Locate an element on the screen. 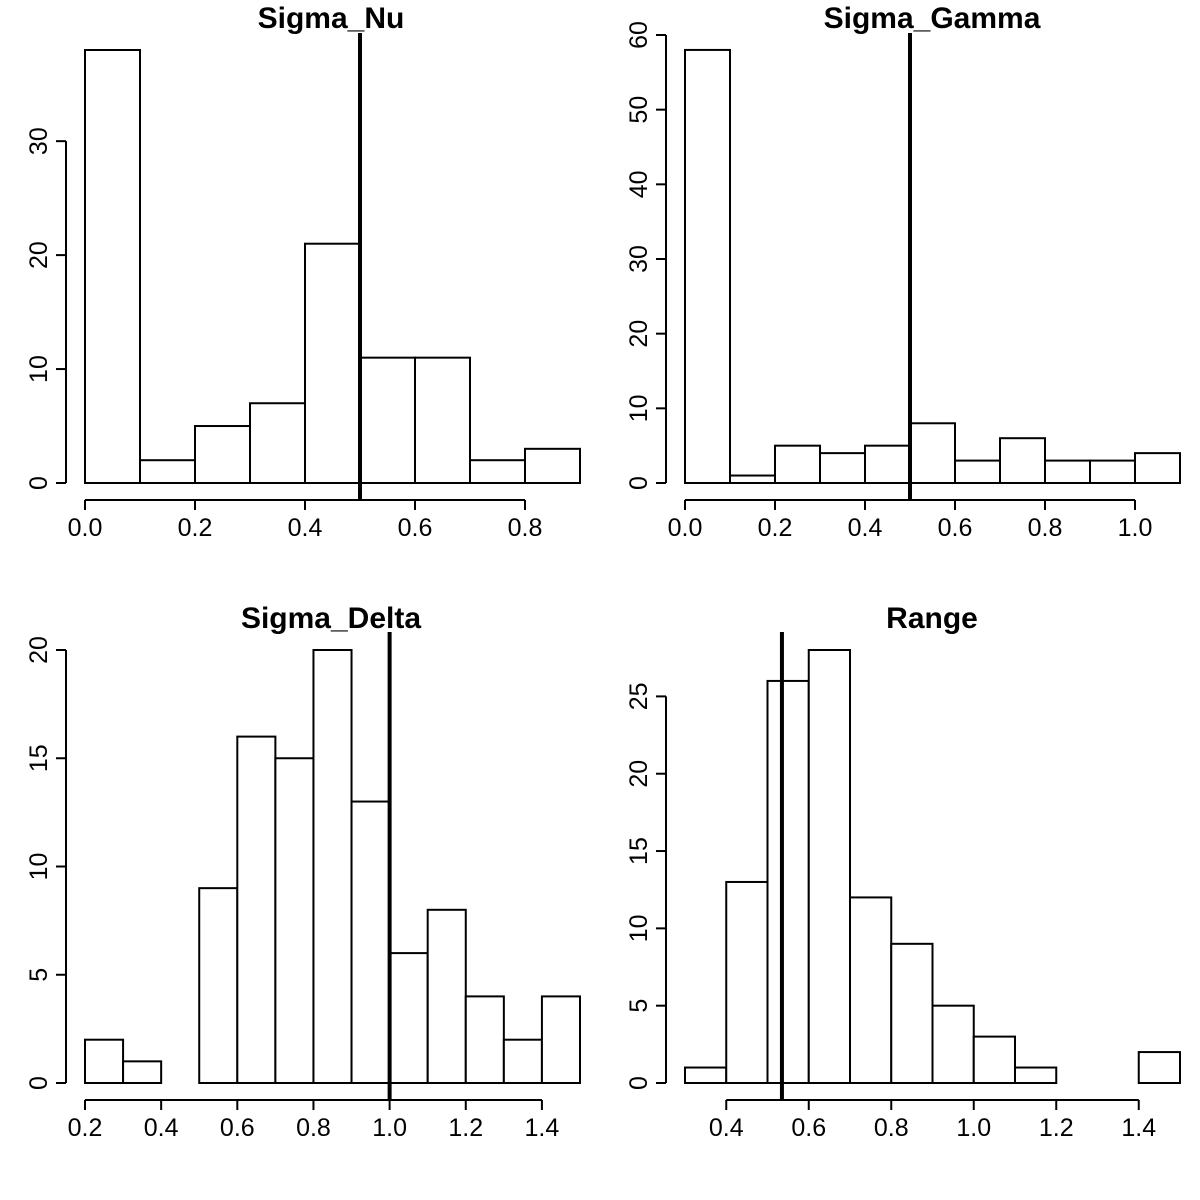  panel-title: Sigma_Delta is located at coordinates (331, 618).